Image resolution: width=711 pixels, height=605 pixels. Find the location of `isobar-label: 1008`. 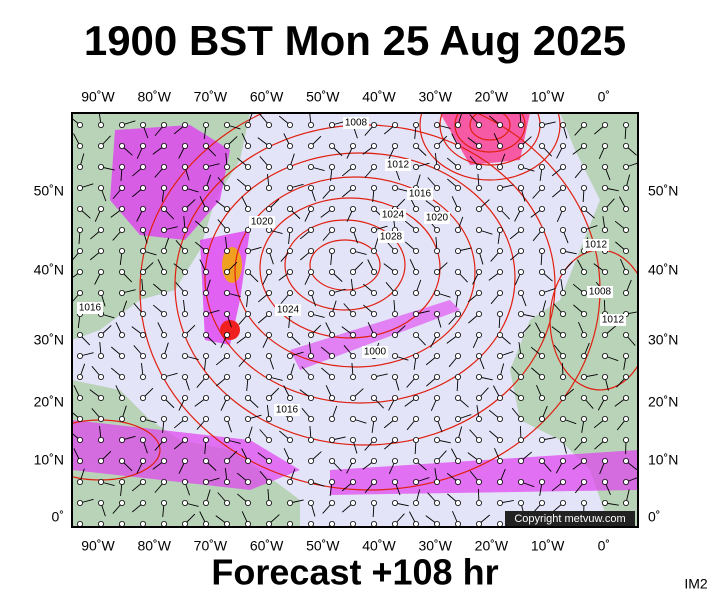

isobar-label: 1008 is located at coordinates (356, 123).